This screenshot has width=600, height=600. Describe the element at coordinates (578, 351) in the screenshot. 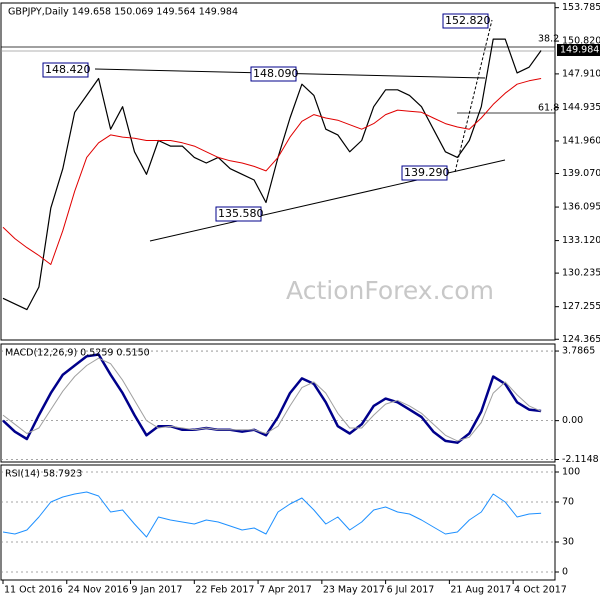

I see `y-tick-label: 3.7865` at that location.